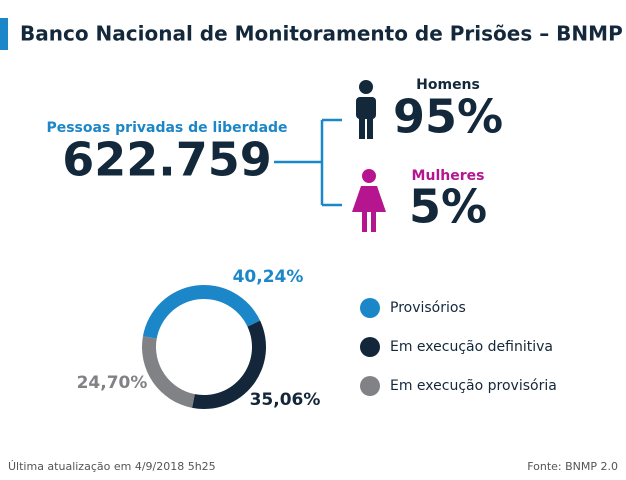 The width and height of the screenshot is (626, 480). Describe the element at coordinates (448, 117) in the screenshot. I see `gender-value: 95%` at that location.